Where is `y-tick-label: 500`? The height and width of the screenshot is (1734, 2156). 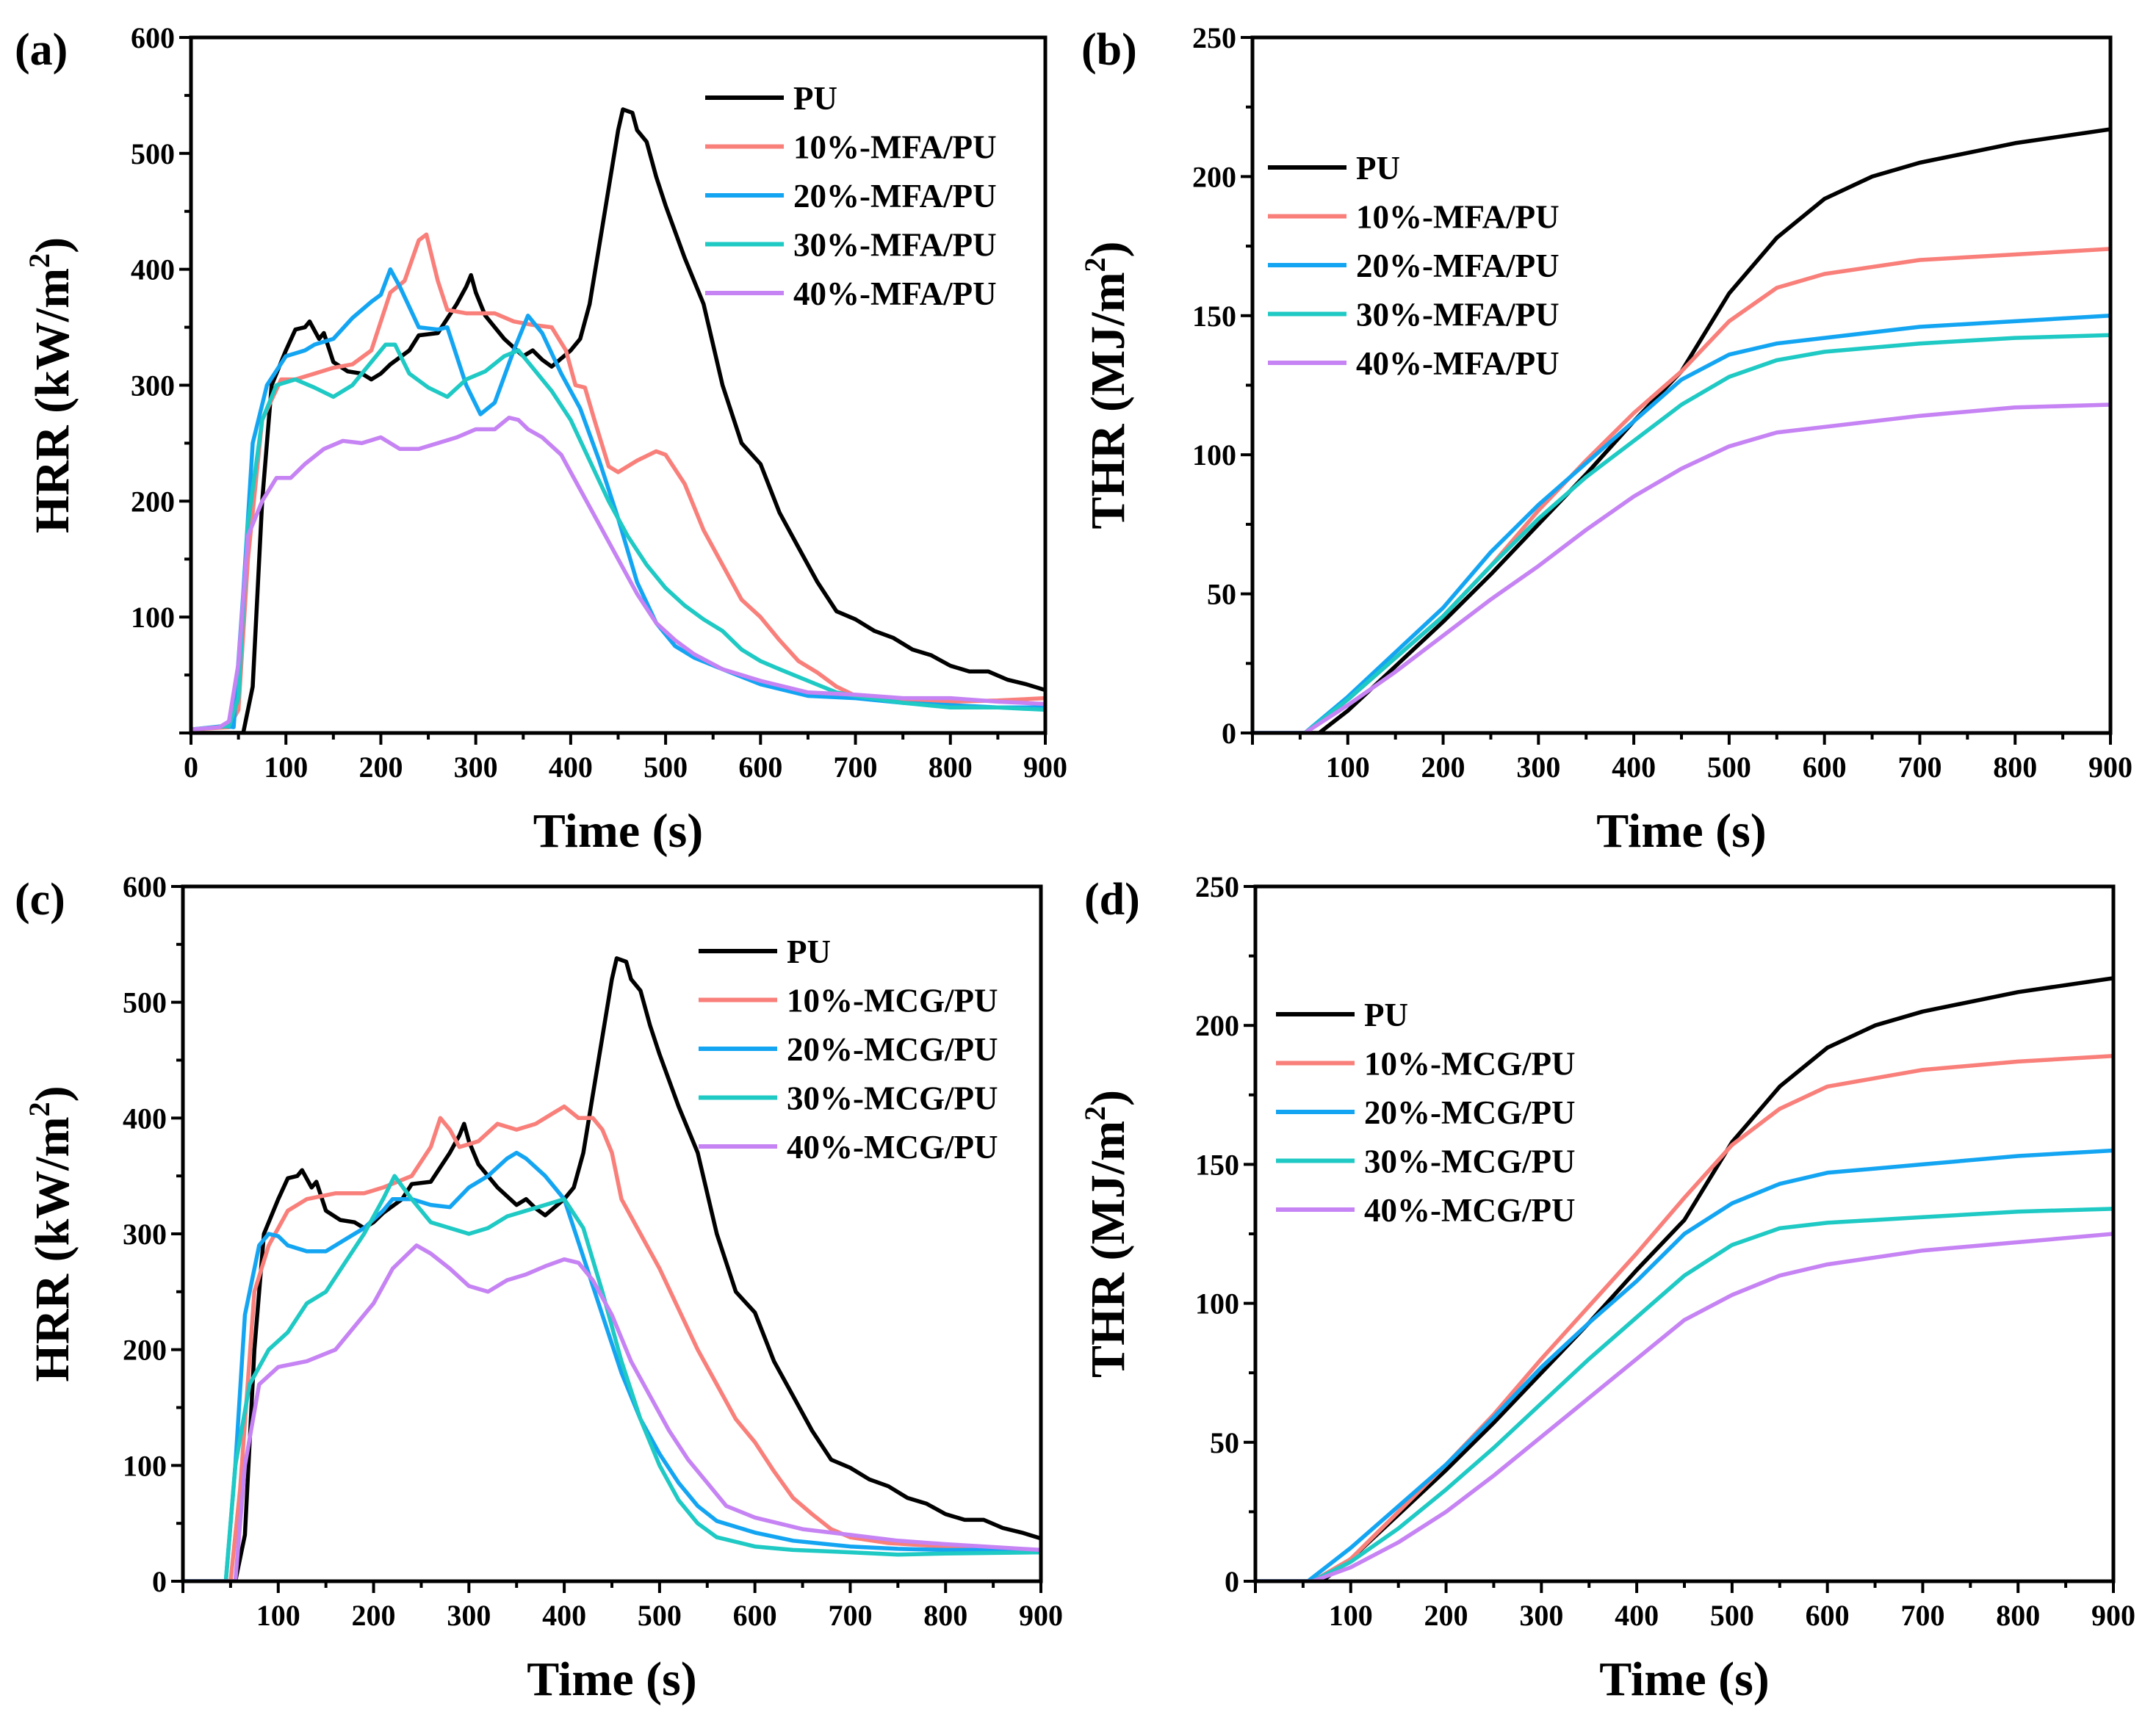
y-tick-label: 500 is located at coordinates (153, 153).